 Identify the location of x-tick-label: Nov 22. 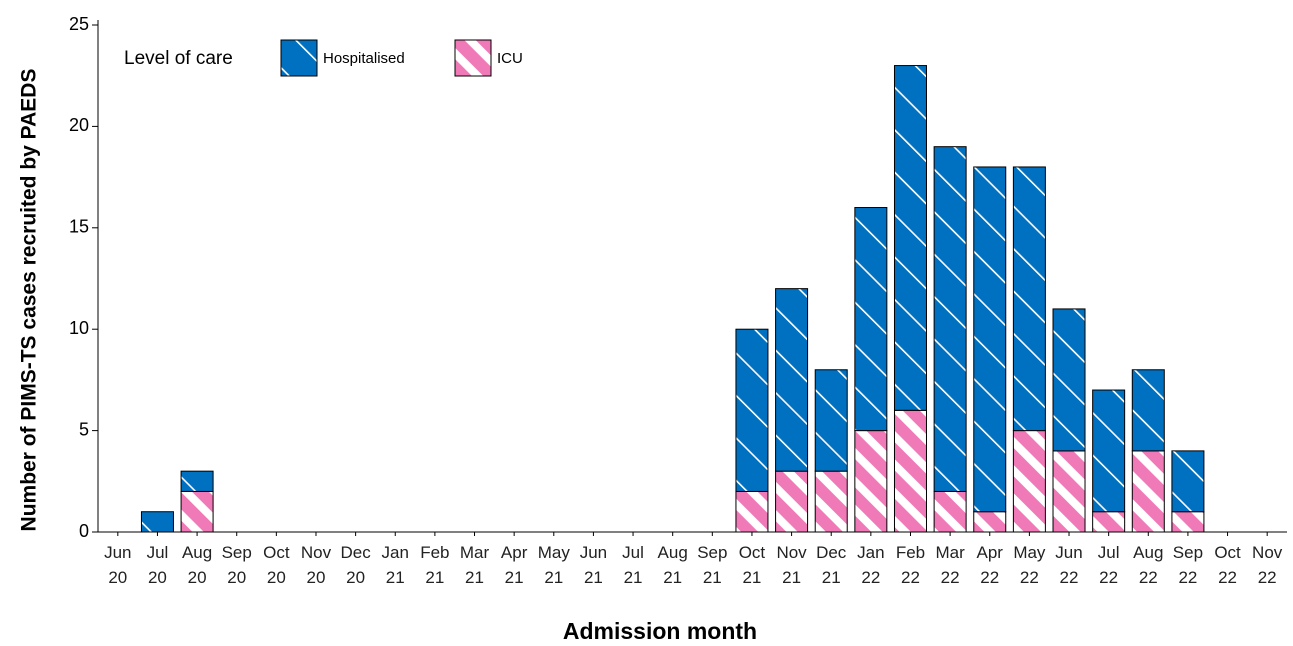
(1267, 565).